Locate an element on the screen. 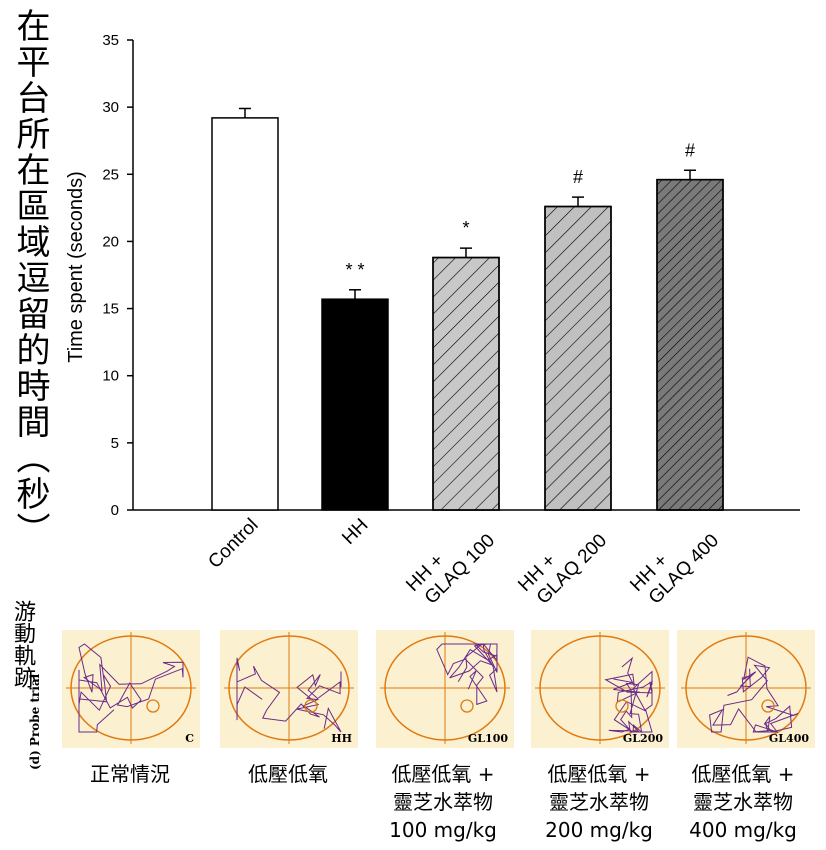 The width and height of the screenshot is (826, 850). x-tick-label-line: Control is located at coordinates (233, 544).